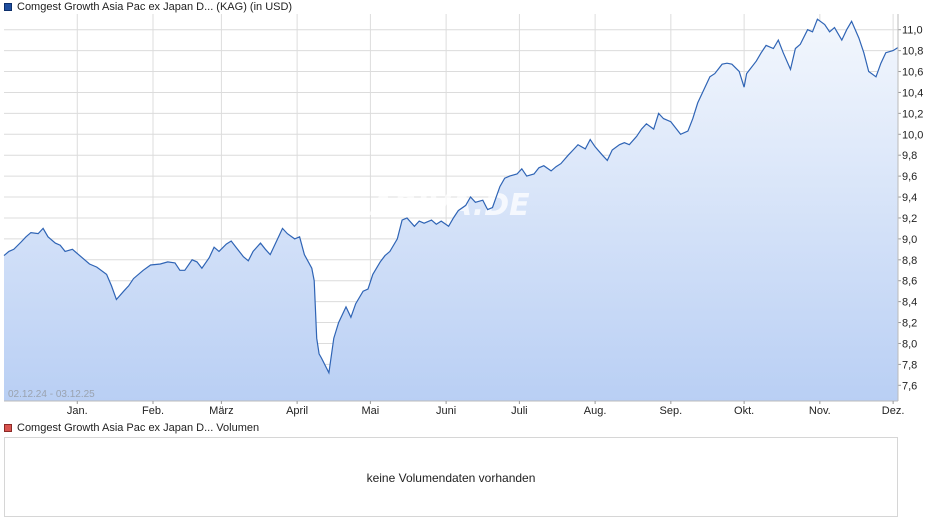 The height and width of the screenshot is (526, 940). What do you see at coordinates (912, 31) in the screenshot?
I see `y-tick-label: 11,0` at bounding box center [912, 31].